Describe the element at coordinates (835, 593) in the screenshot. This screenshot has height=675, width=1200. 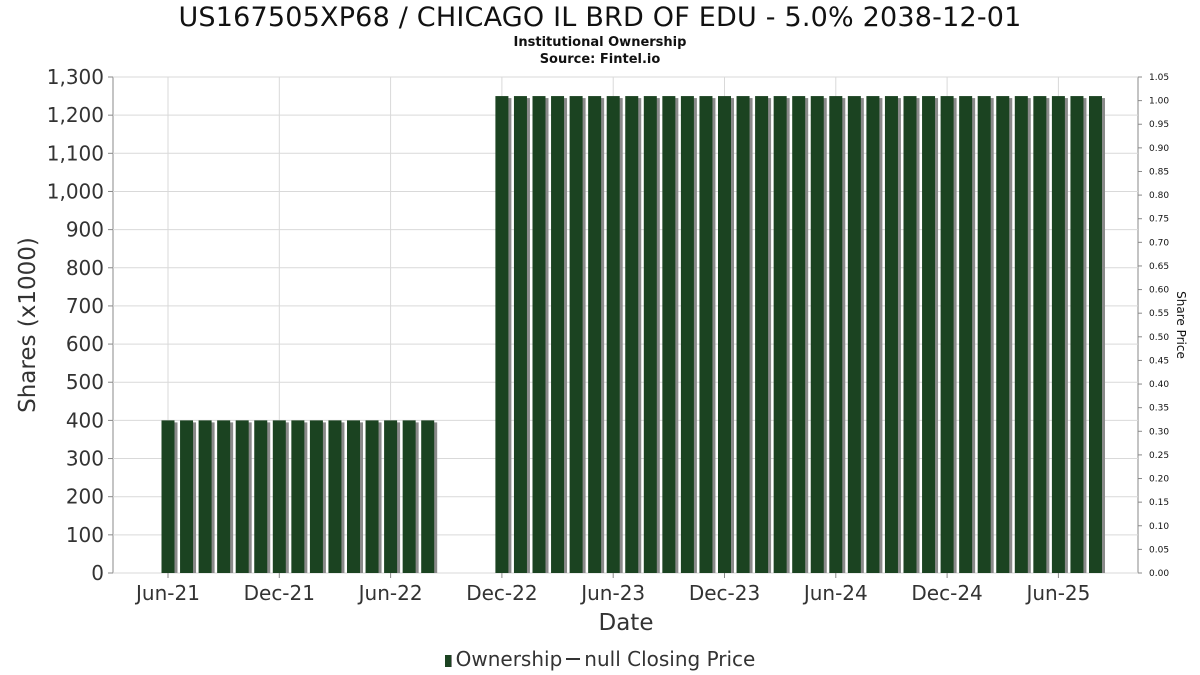
I see `x-tick-label: Jun-24` at that location.